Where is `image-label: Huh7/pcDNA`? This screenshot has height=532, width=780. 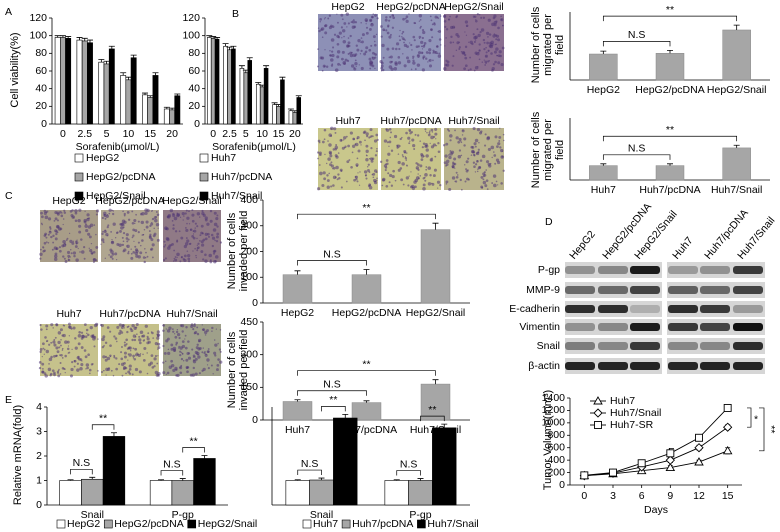 image-label: Huh7/pcDNA is located at coordinates (129, 314).